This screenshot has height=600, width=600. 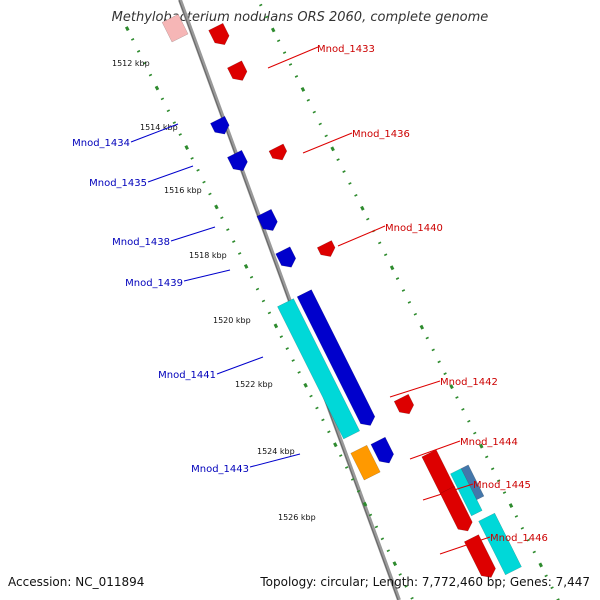 What do you see at coordinates (365, 462) in the screenshot?
I see `feature-block-orange` at bounding box center [365, 462].